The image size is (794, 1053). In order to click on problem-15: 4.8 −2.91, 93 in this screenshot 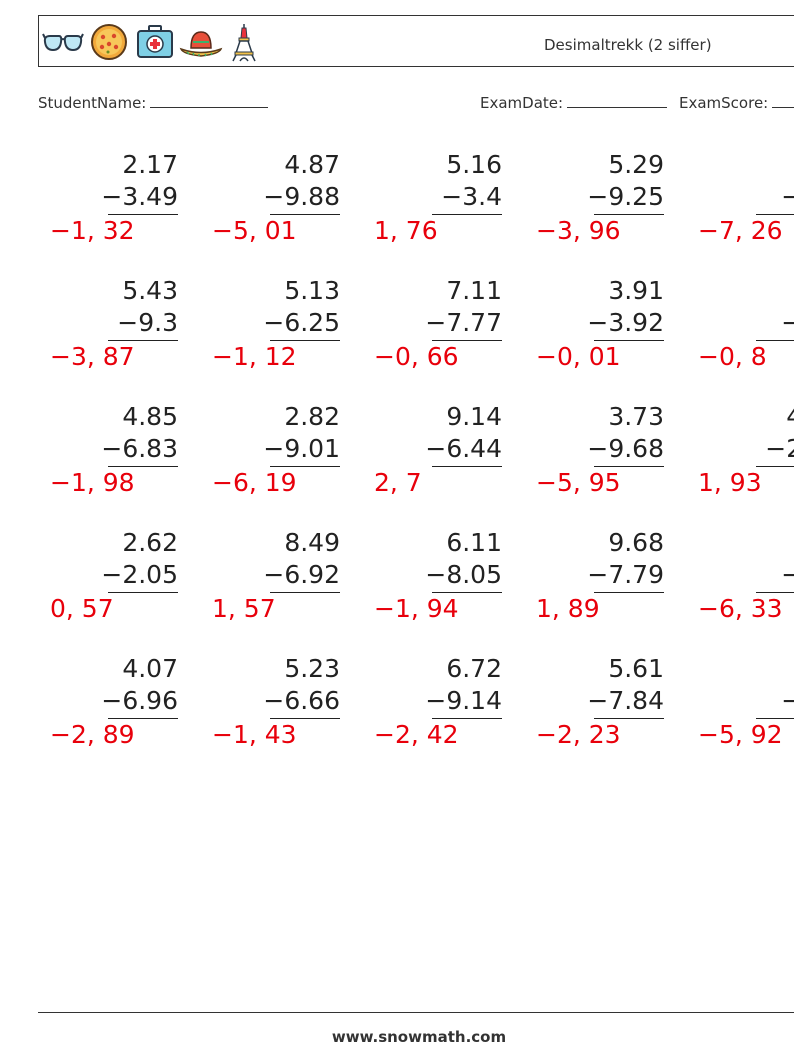, I will do `click(735, 457)`.